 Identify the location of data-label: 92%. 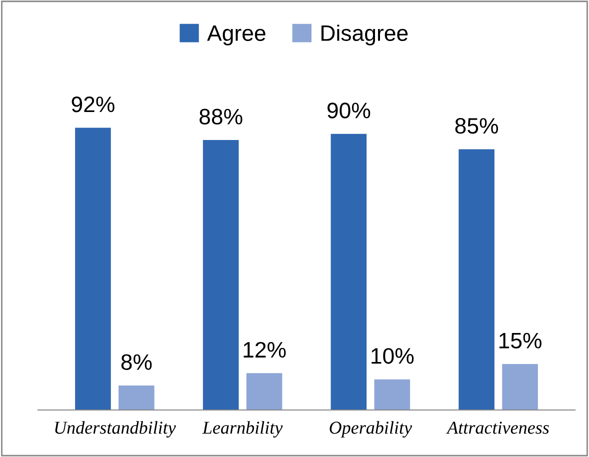
(93, 104).